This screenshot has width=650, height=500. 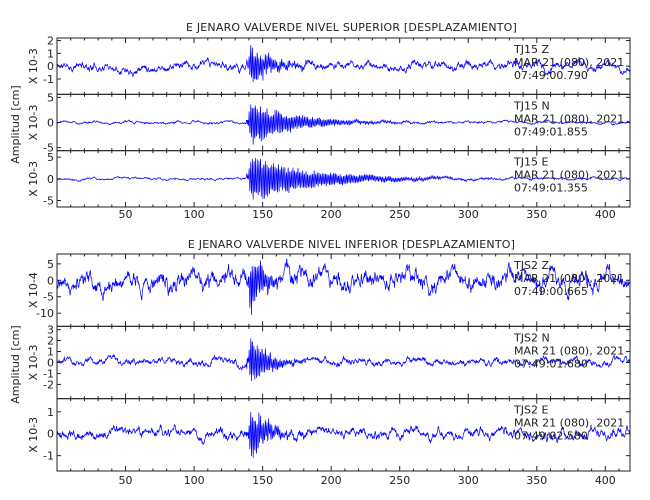 What do you see at coordinates (531, 49) in the screenshot?
I see `station-label: TJ15 Z` at bounding box center [531, 49].